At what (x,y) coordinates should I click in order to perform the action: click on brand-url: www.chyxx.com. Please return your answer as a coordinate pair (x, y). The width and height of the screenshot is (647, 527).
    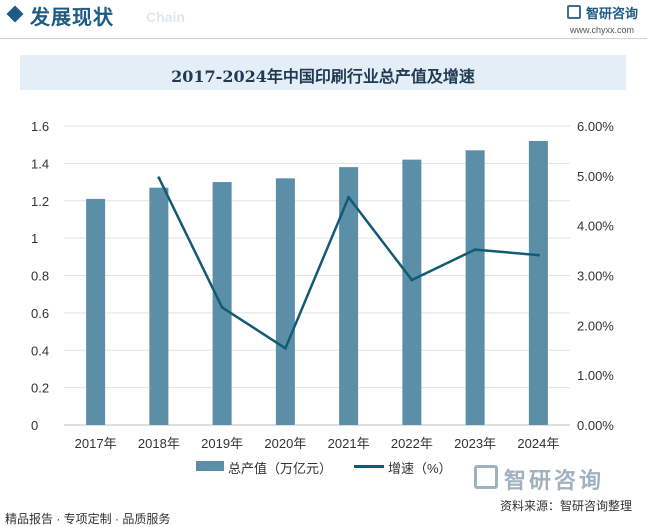
    Looking at the image, I should click on (602, 30).